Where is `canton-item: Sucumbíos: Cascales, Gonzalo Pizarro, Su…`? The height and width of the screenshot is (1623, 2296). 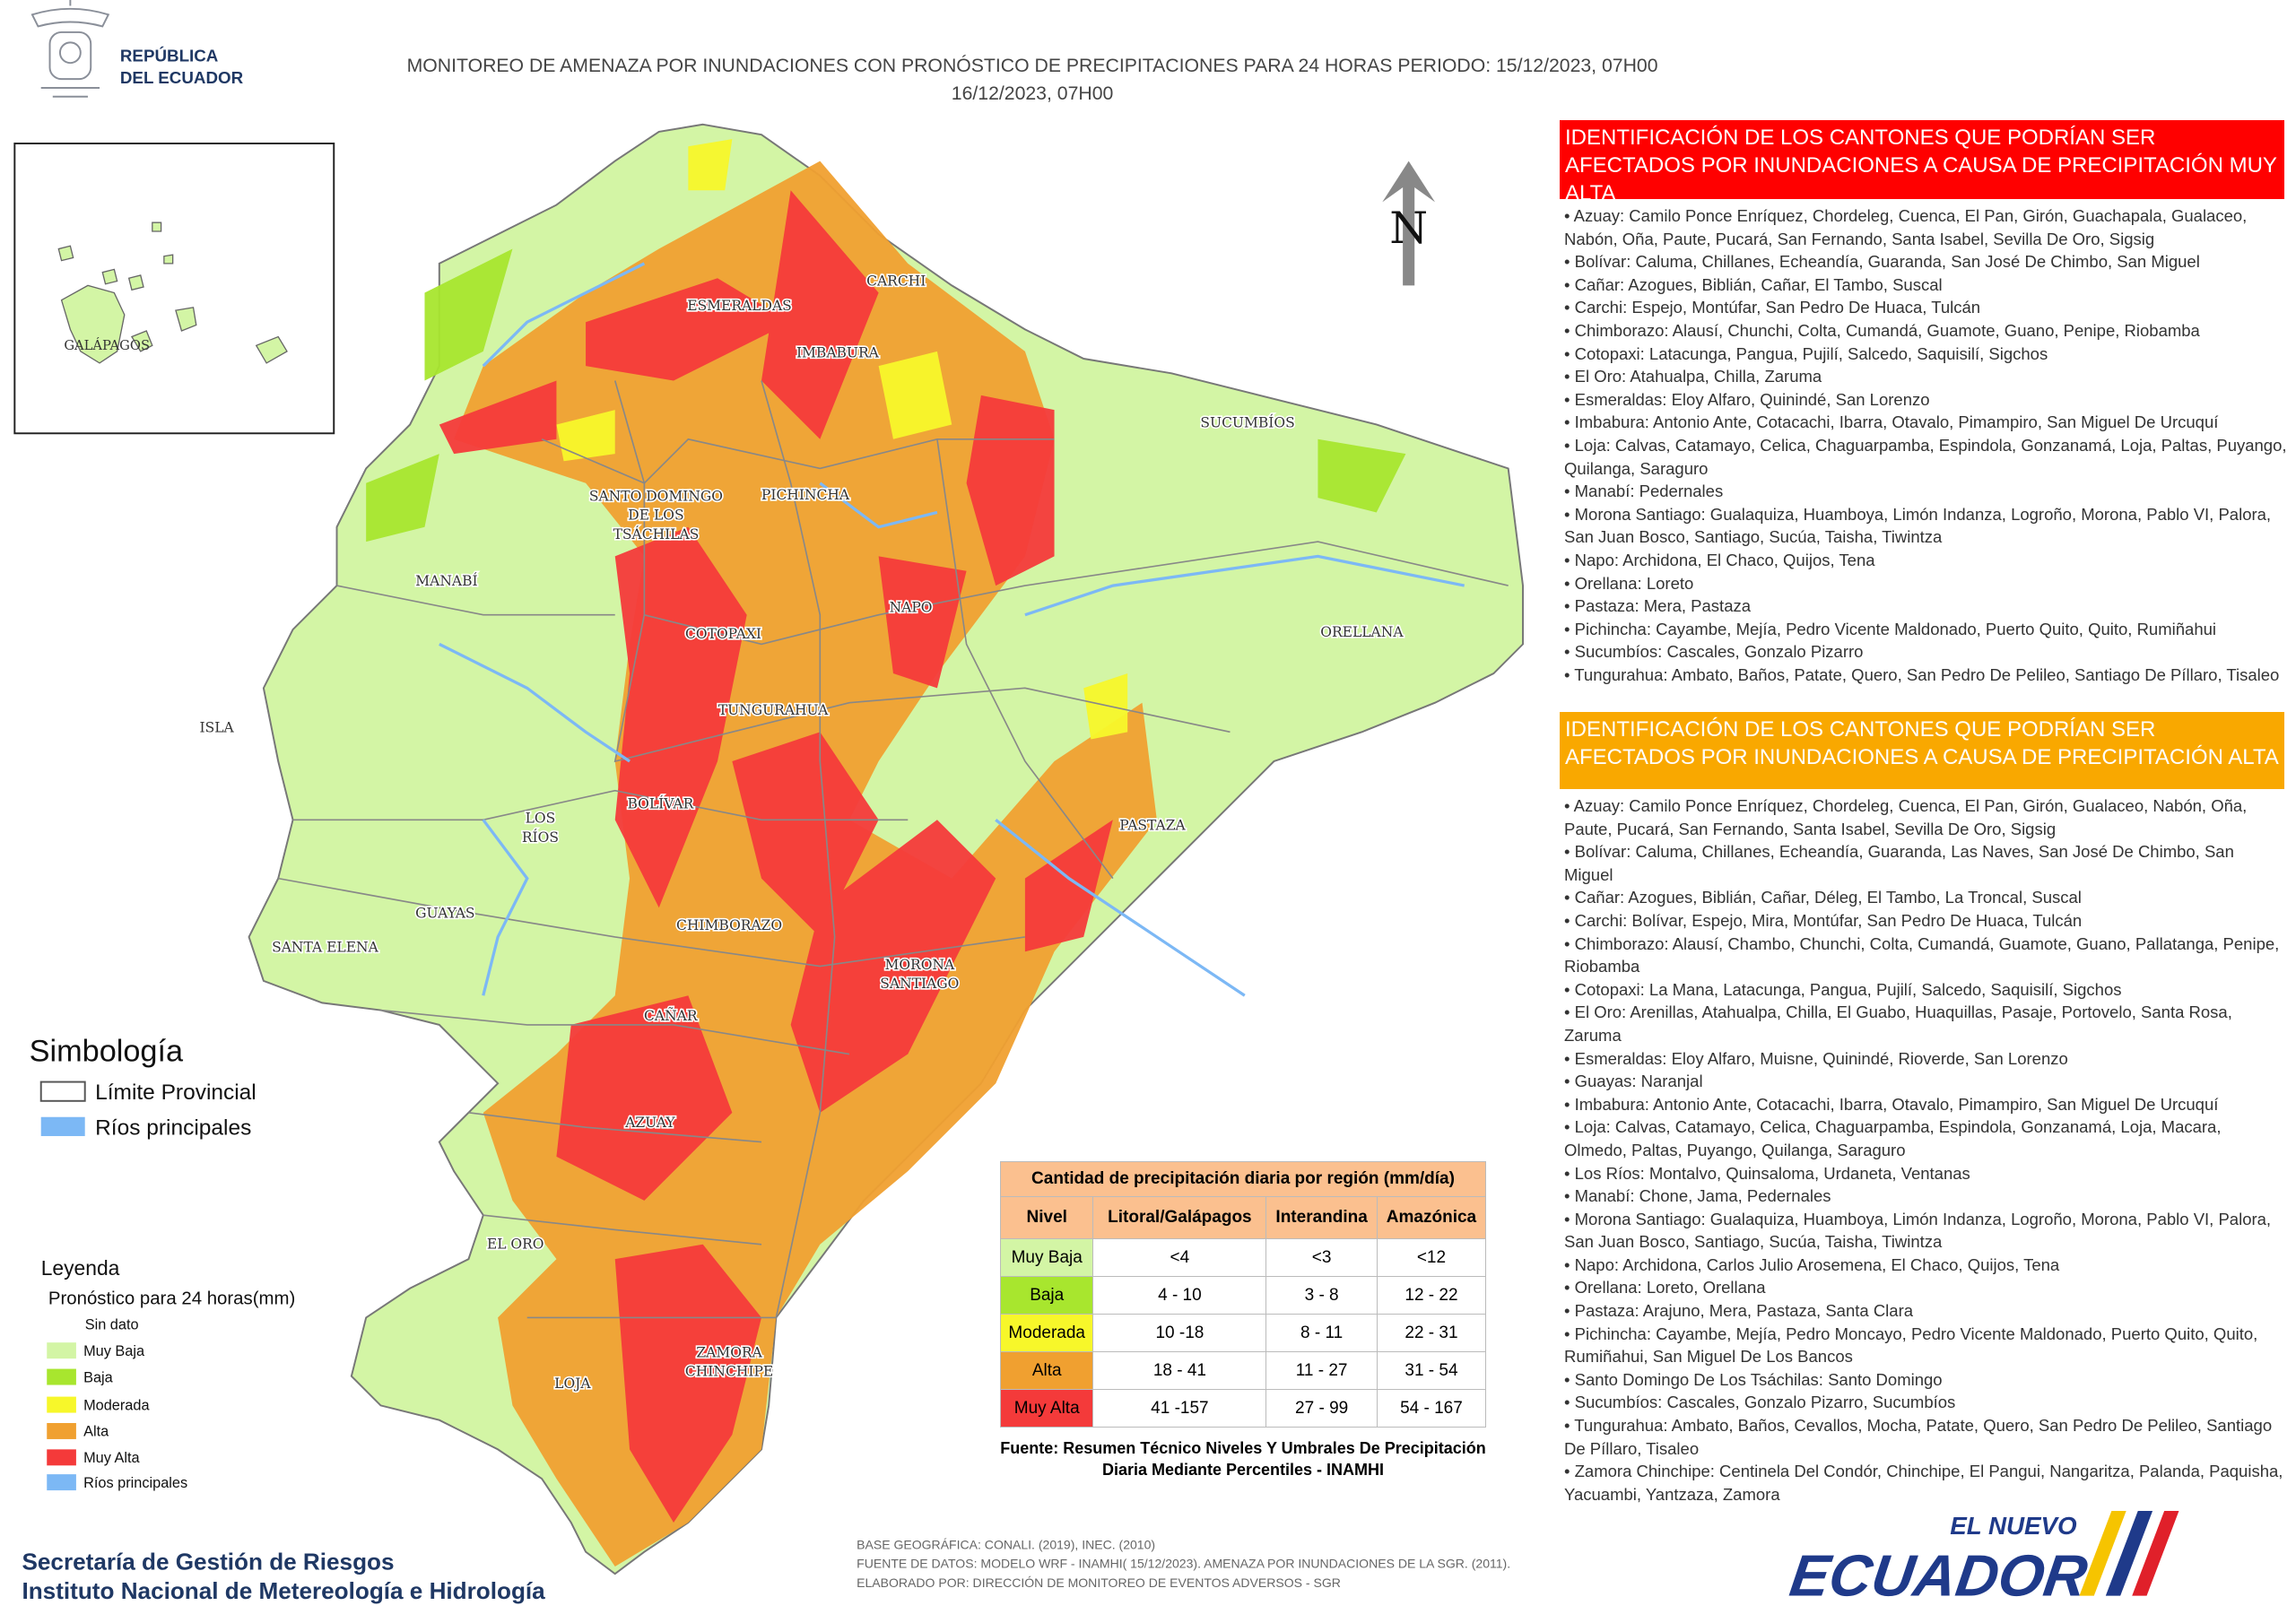
canton-item: Sucumbíos: Cascales, Gonzalo Pizarro, Su… is located at coordinates (1925, 1402).